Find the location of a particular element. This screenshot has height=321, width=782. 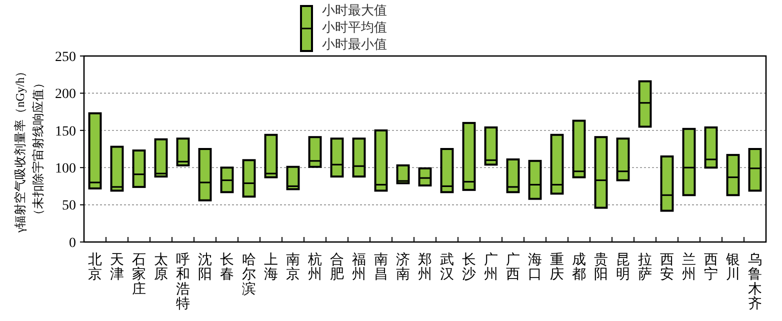

x-tick-label: 太原 is located at coordinates (161, 267).